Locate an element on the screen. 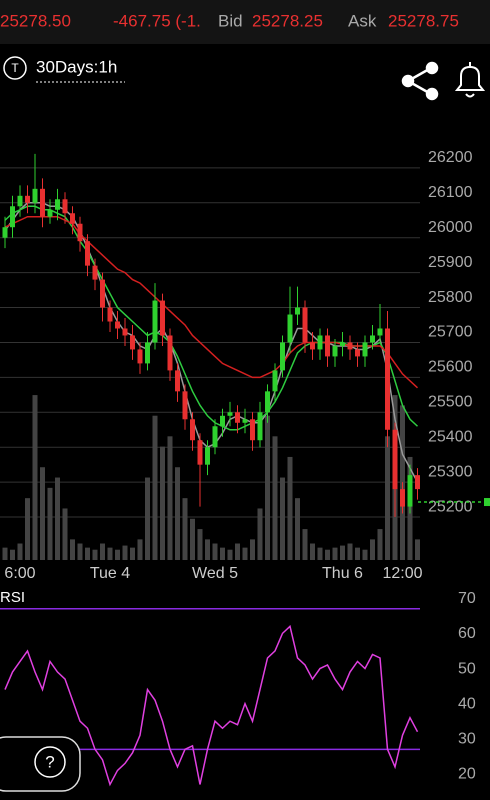 Image resolution: width=490 pixels, height=800 pixels. alert-icon is located at coordinates (470, 80).